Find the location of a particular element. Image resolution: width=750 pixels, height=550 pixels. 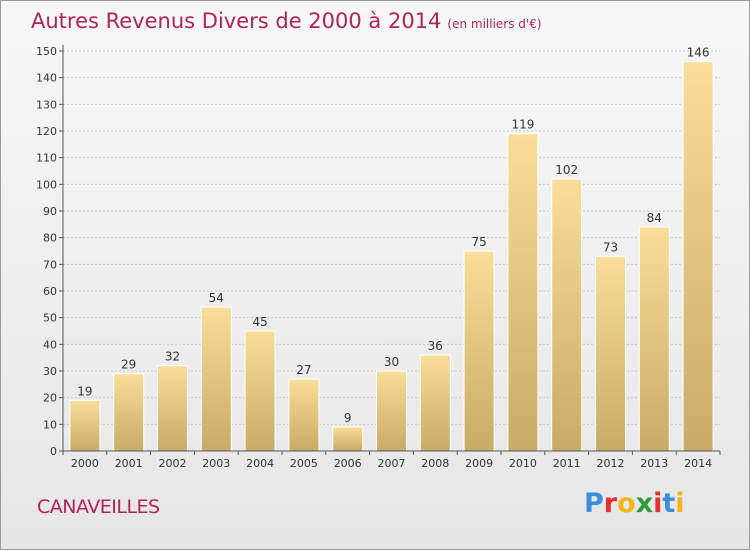

data-label: 27 is located at coordinates (303, 370).